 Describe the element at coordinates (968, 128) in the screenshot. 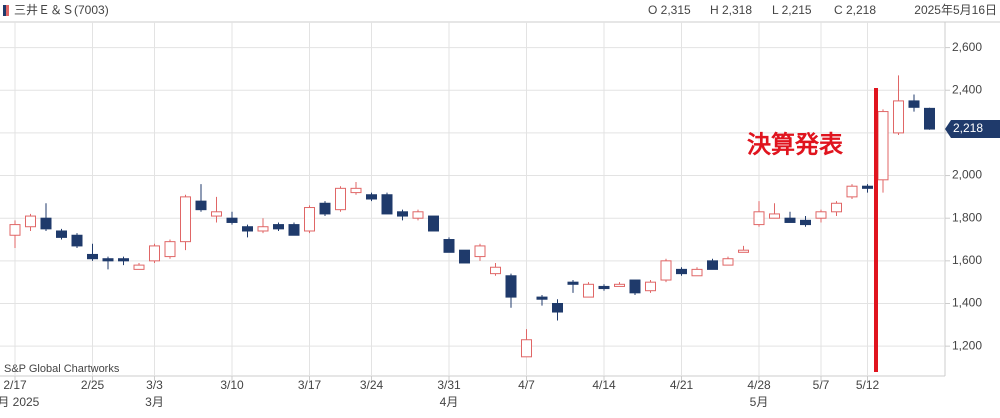

I see `last-price-label: 2,218` at that location.